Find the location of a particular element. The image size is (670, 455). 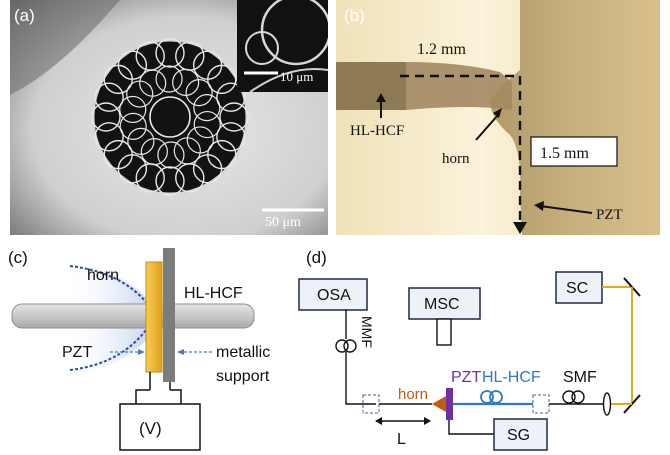

mmf-line-bottom is located at coordinates (360, 378).